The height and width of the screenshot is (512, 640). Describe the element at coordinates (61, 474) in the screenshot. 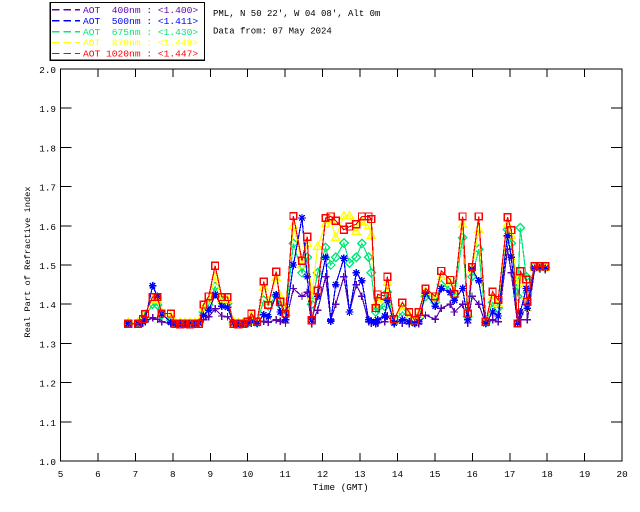

I see `svg-text: 5` at that location.